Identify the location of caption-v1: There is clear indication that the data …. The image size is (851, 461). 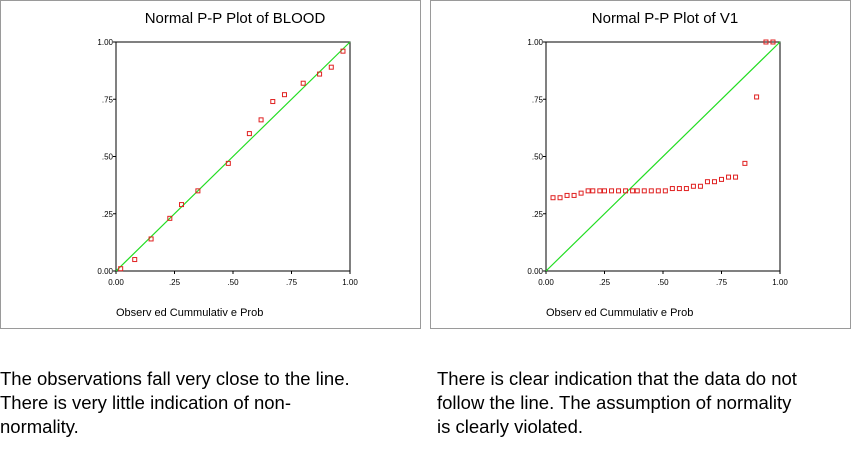
(644, 403).